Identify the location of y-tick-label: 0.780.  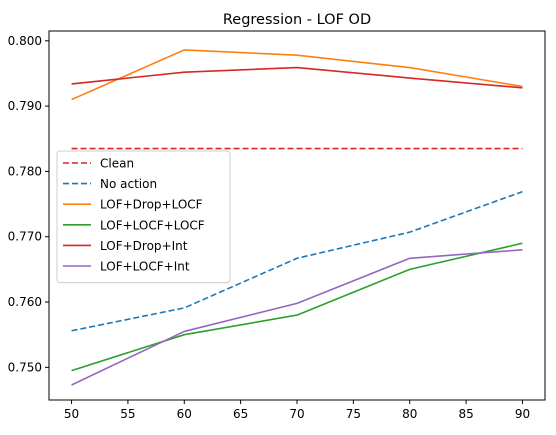
(25, 171).